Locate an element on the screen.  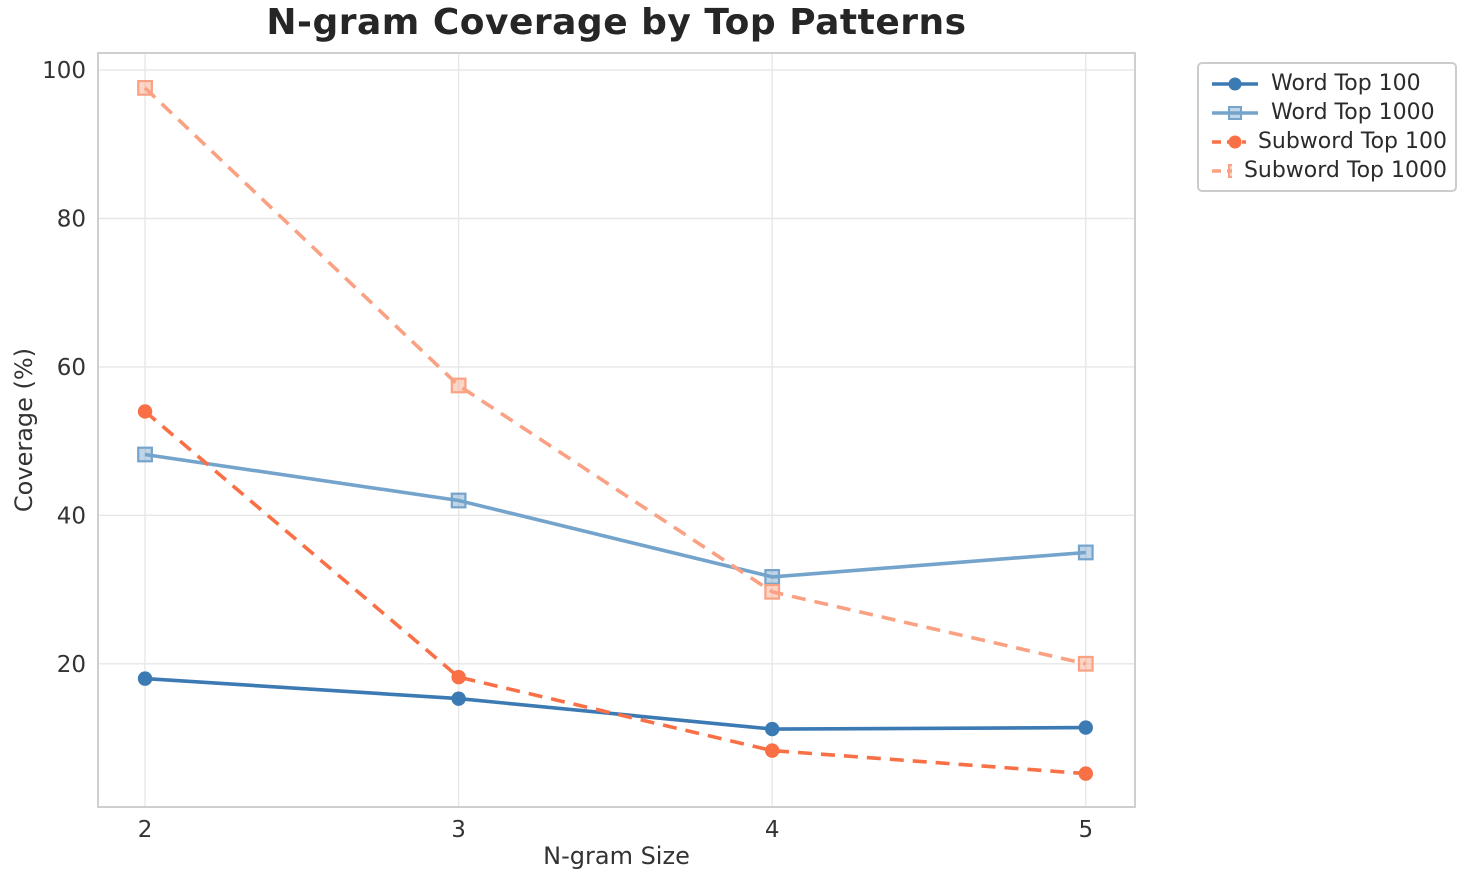
chart-title: N-gram Coverage by Top Patterns is located at coordinates (616, 22).